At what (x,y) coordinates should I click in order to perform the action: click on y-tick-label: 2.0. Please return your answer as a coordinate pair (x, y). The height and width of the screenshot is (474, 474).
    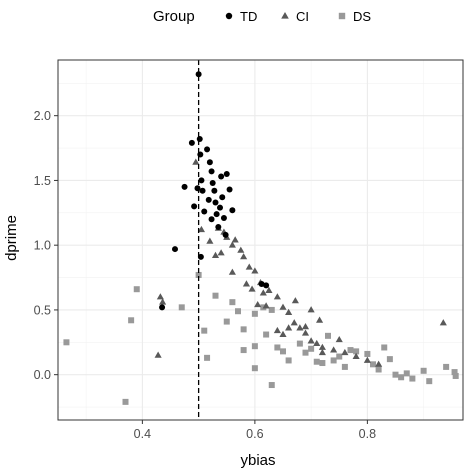
    Looking at the image, I should click on (42, 116).